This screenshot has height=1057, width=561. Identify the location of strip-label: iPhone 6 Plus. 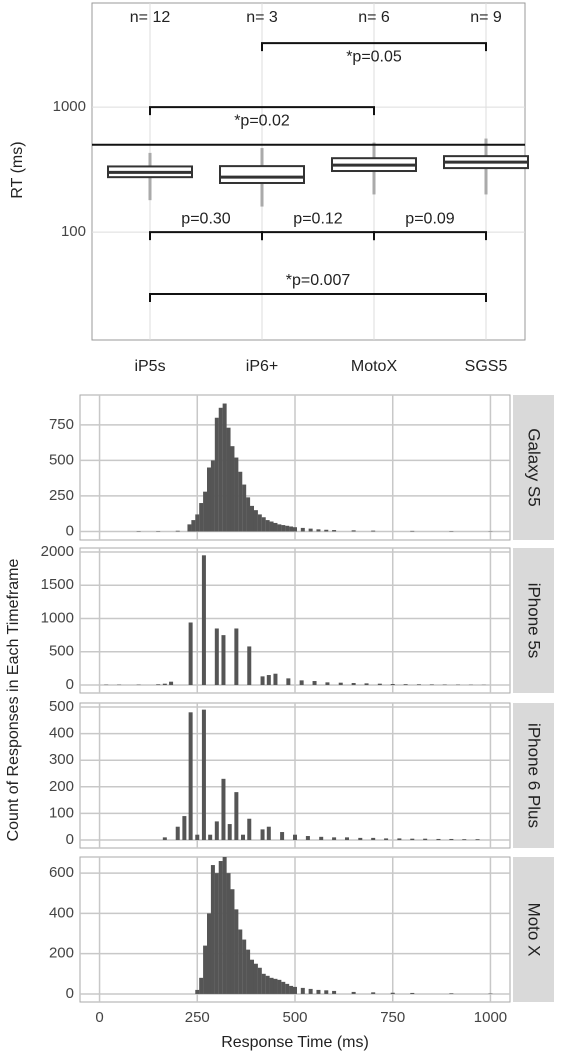
(534, 775).